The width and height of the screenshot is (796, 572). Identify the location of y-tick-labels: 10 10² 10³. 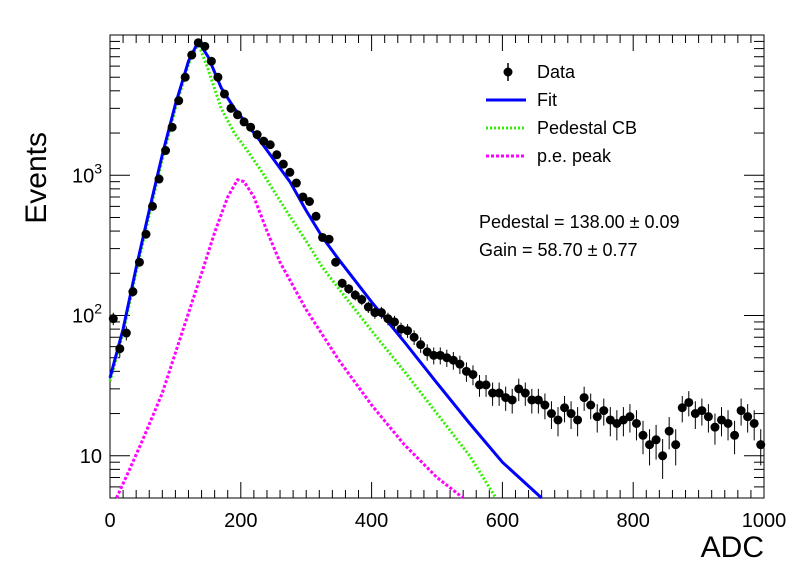
(87, 314).